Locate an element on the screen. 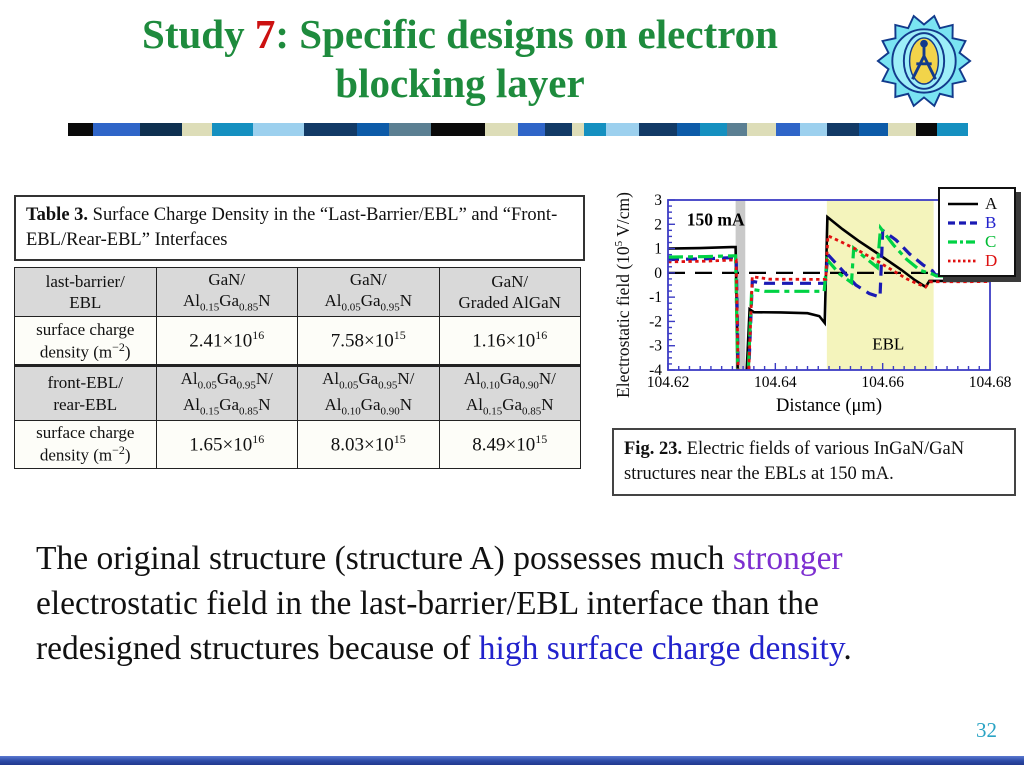 The height and width of the screenshot is (768, 1024). current-annotation: 150 mA is located at coordinates (716, 220).